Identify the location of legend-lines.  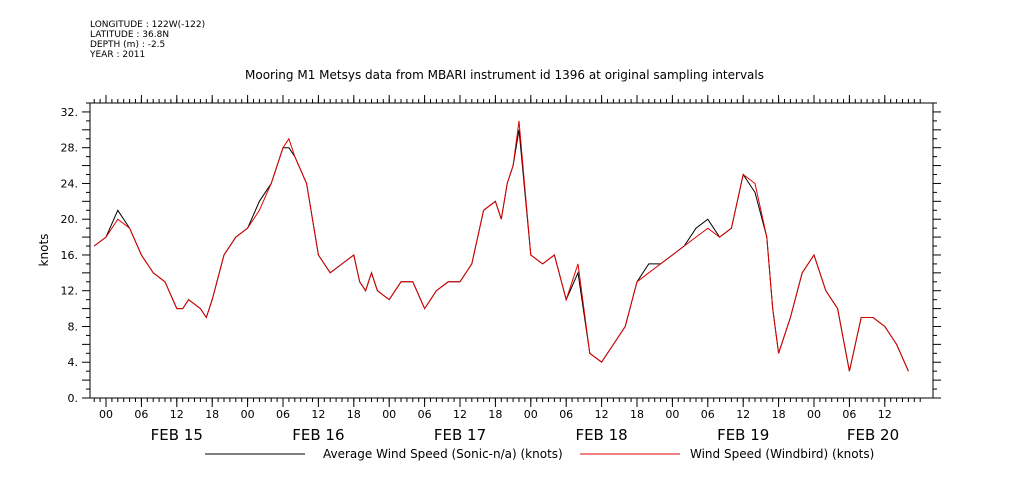
(442, 454).